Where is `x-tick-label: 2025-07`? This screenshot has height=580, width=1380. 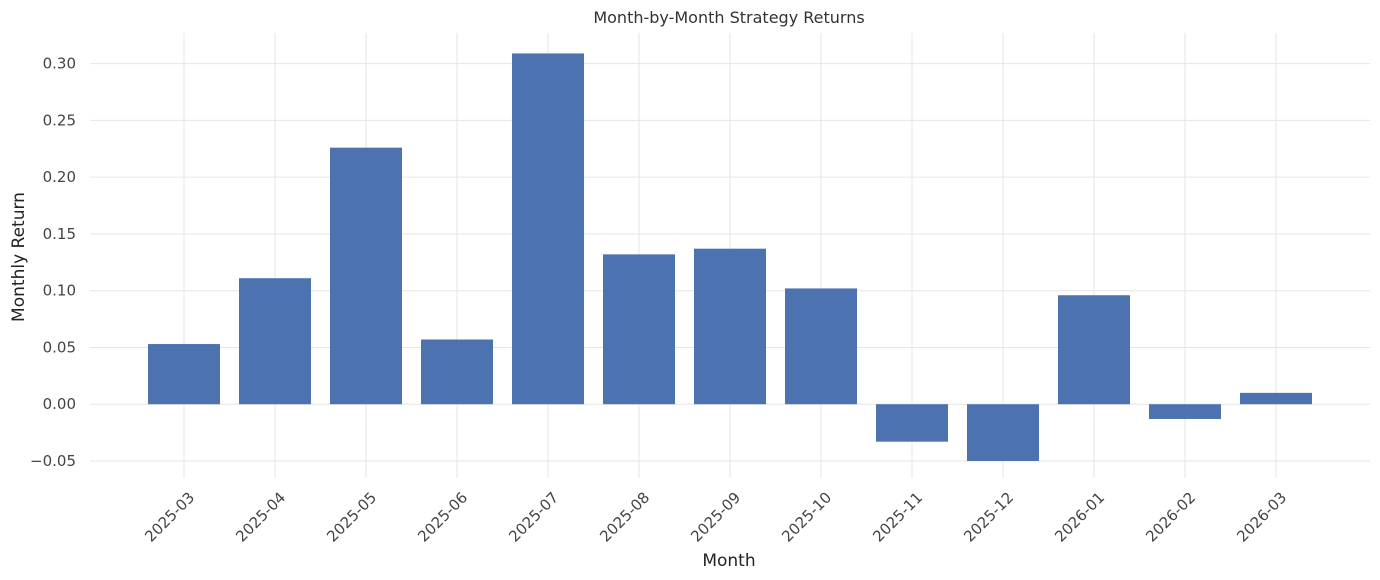
x-tick-label: 2025-07 is located at coordinates (533, 517).